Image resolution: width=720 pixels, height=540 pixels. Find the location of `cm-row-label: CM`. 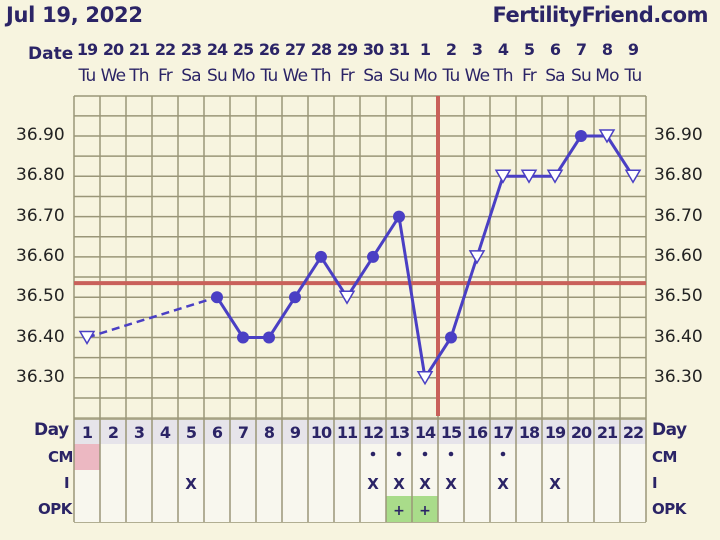

cm-row-label: CM is located at coordinates (60, 457).